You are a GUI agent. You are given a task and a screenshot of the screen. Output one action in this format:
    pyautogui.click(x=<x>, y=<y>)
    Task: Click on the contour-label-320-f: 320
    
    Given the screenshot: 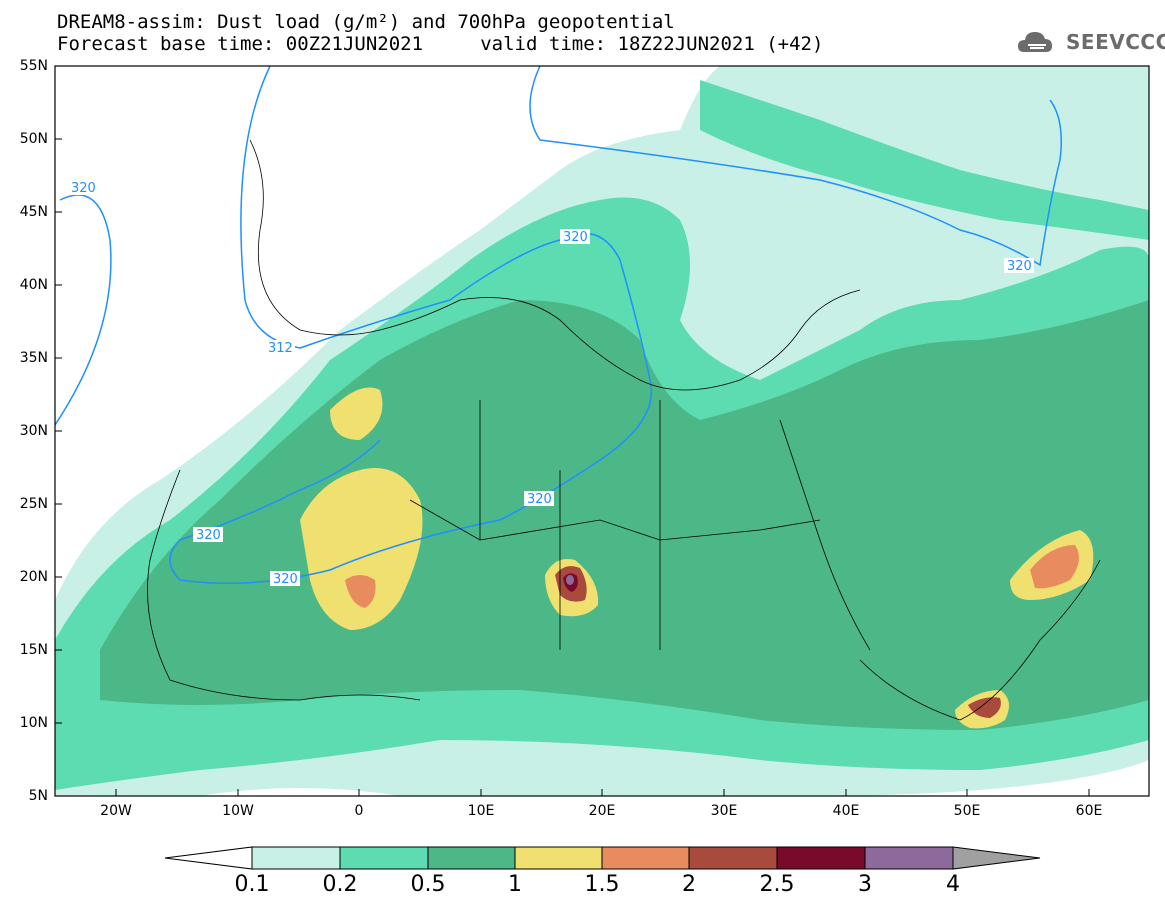 What is the action you would take?
    pyautogui.click(x=1019, y=266)
    